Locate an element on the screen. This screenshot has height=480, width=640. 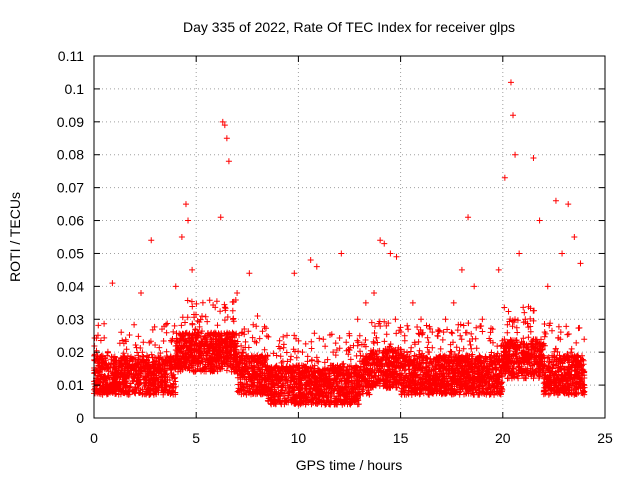
x-tick-label: 0 is located at coordinates (94, 438).